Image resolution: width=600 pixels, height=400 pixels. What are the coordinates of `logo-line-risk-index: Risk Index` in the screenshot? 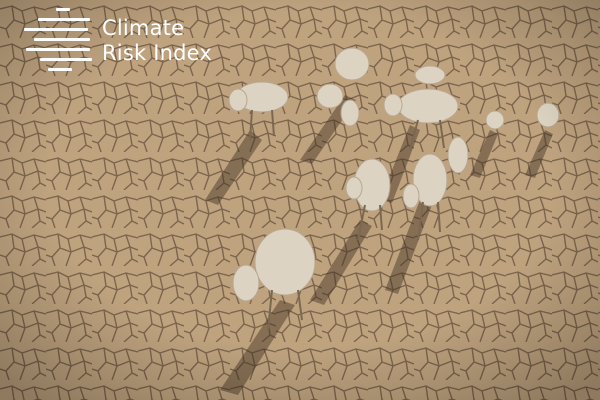 It's located at (157, 53).